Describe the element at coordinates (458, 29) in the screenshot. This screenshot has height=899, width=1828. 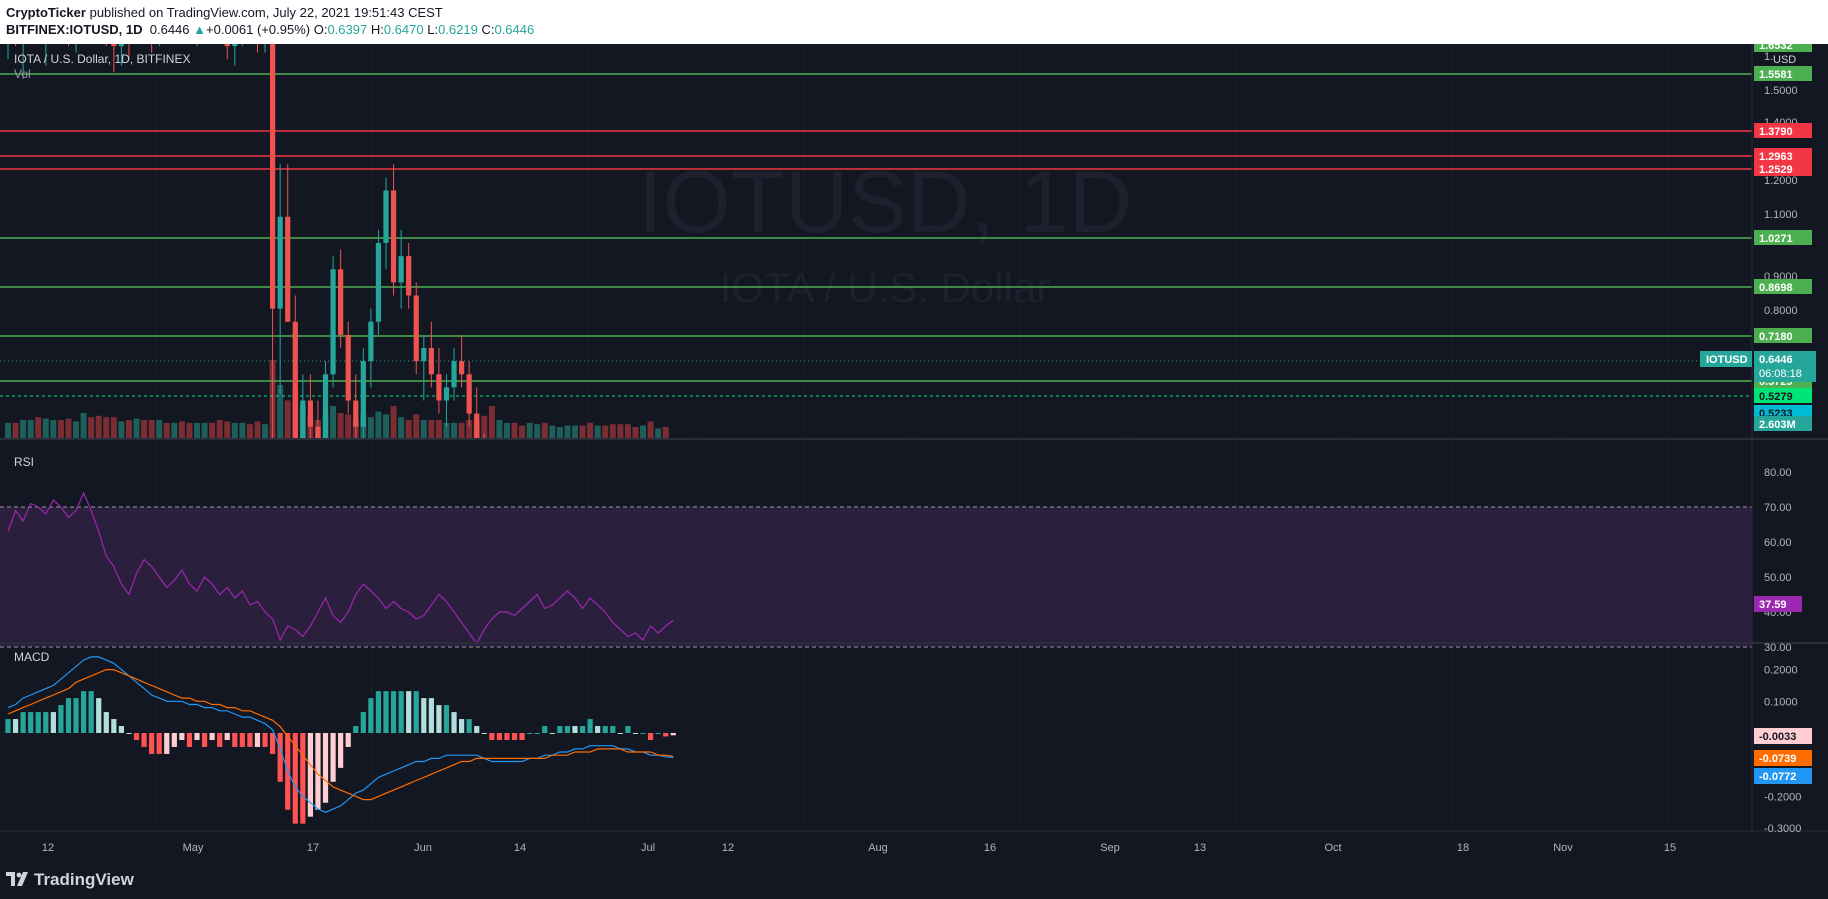
I see `low-value: 0.6219` at that location.